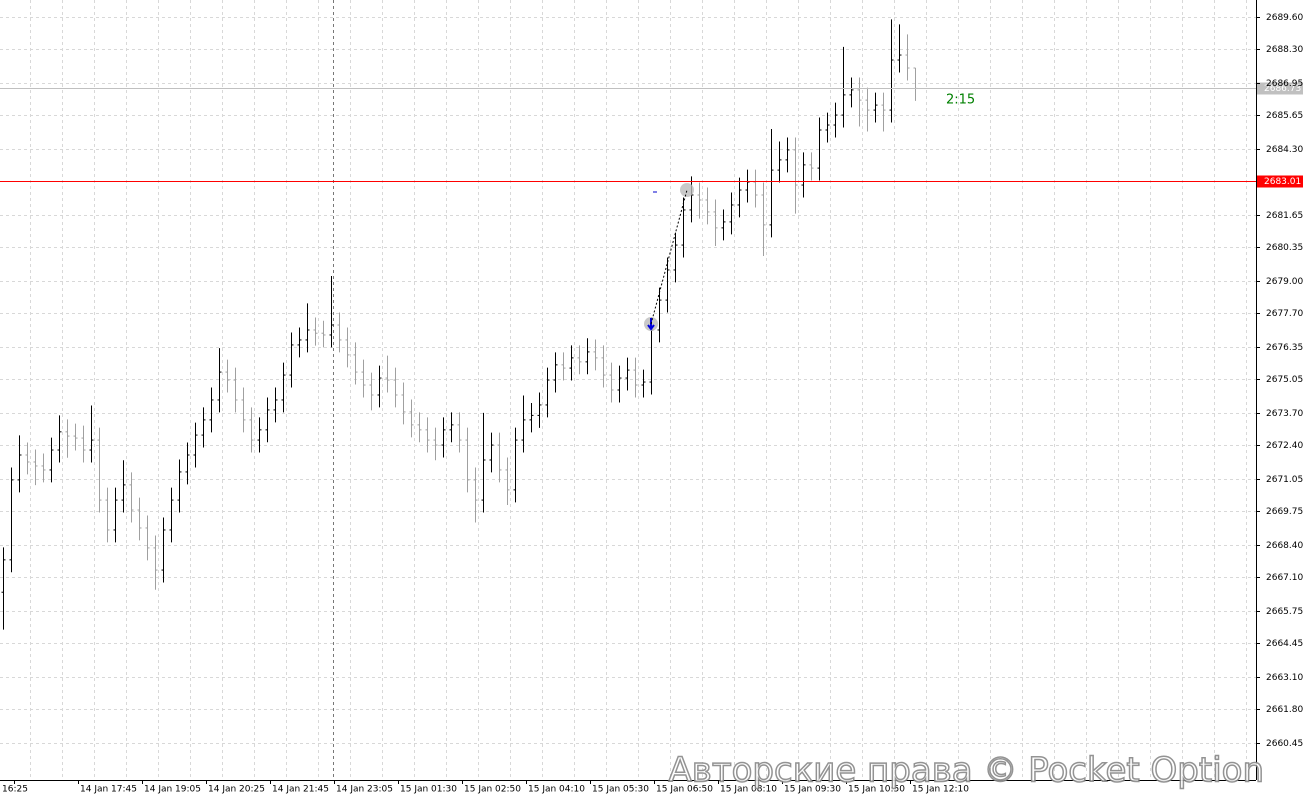  I want to click on x-tick-label: 15 Jan 12:10, so click(940, 790).